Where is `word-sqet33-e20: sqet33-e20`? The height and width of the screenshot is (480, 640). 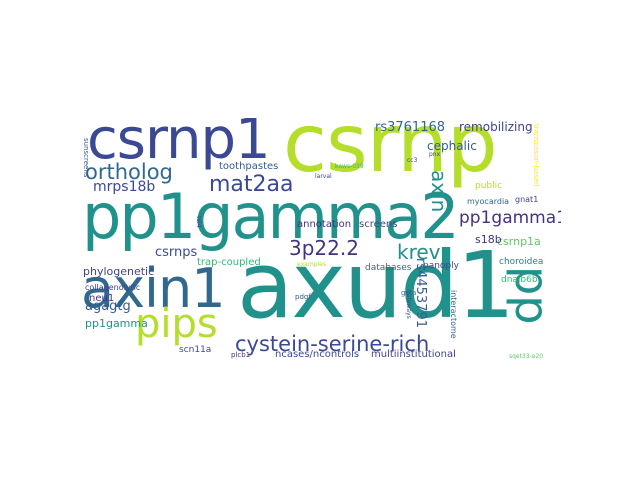 word-sqet33-e20: sqet33-e20 is located at coordinates (526, 356).